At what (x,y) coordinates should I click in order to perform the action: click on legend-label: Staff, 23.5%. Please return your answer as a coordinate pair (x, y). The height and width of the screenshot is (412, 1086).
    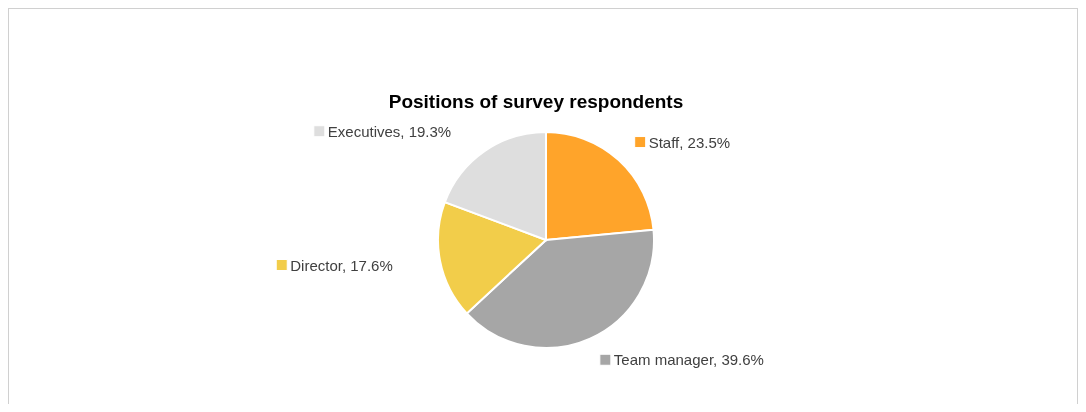
    Looking at the image, I should click on (689, 142).